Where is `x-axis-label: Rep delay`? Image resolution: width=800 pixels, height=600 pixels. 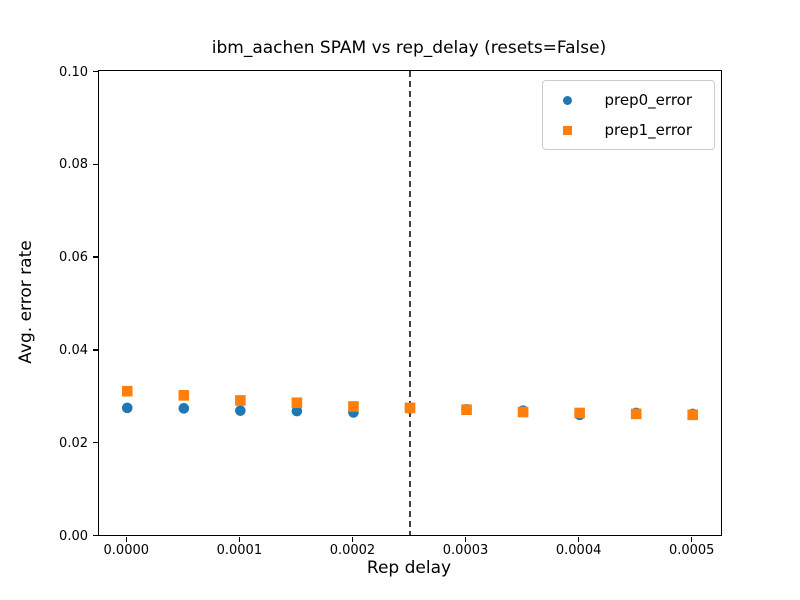
x-axis-label: Rep delay is located at coordinates (409, 568).